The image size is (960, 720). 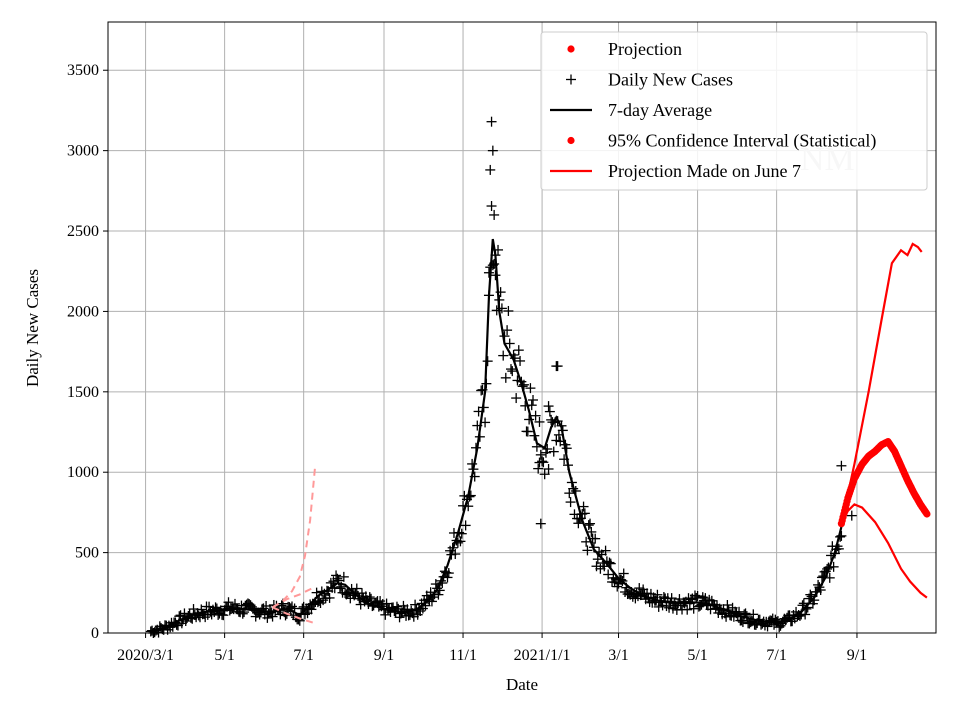 What do you see at coordinates (83, 151) in the screenshot?
I see `y-tick-label: 3000` at bounding box center [83, 151].